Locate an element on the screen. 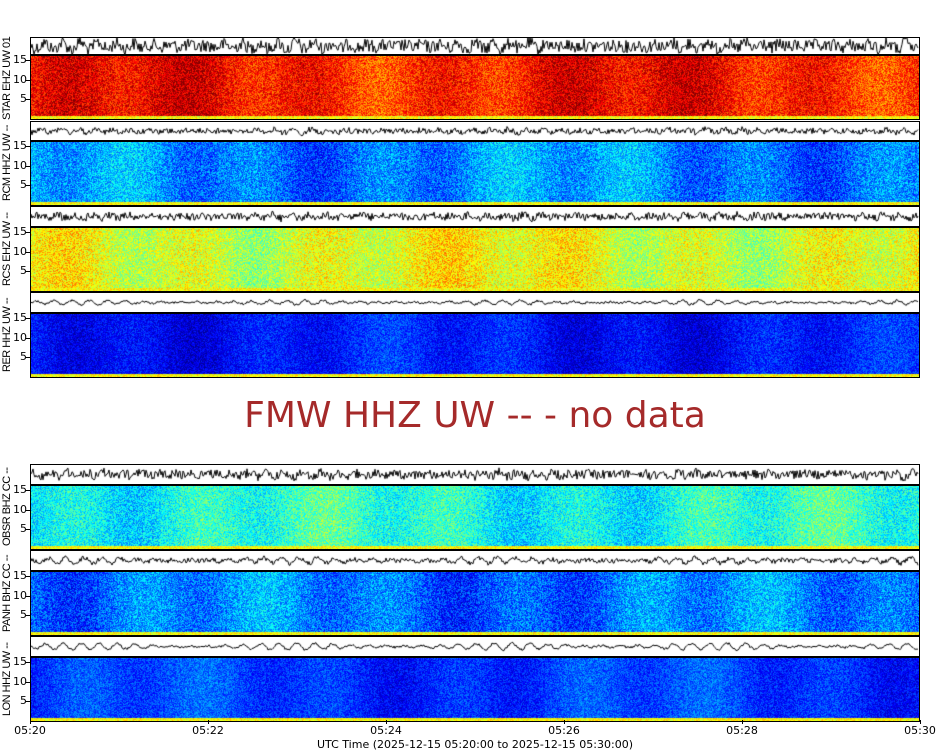  station-label: RCM HHZ UW -- is located at coordinates (7, 163).